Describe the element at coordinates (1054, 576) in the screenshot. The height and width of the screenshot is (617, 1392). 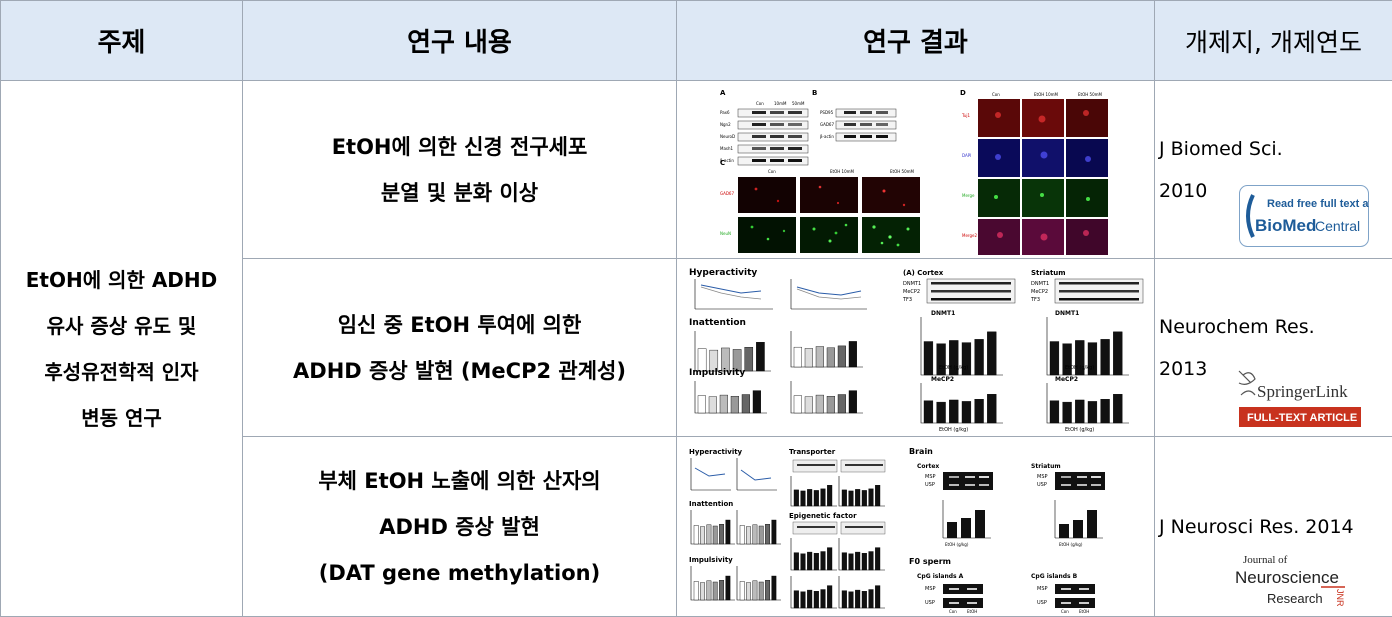
I see `region-label: CpG islands B` at that location.